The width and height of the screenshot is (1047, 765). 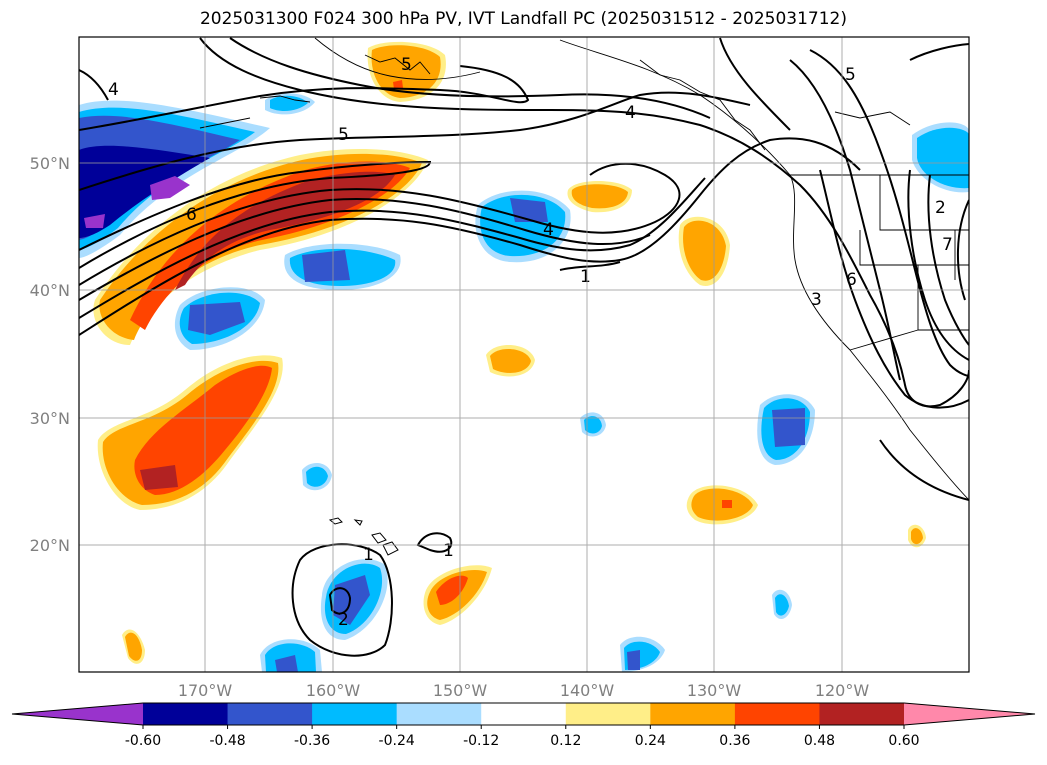 What do you see at coordinates (227, 741) in the screenshot?
I see `colorbar-tick-label: -0.48` at bounding box center [227, 741].